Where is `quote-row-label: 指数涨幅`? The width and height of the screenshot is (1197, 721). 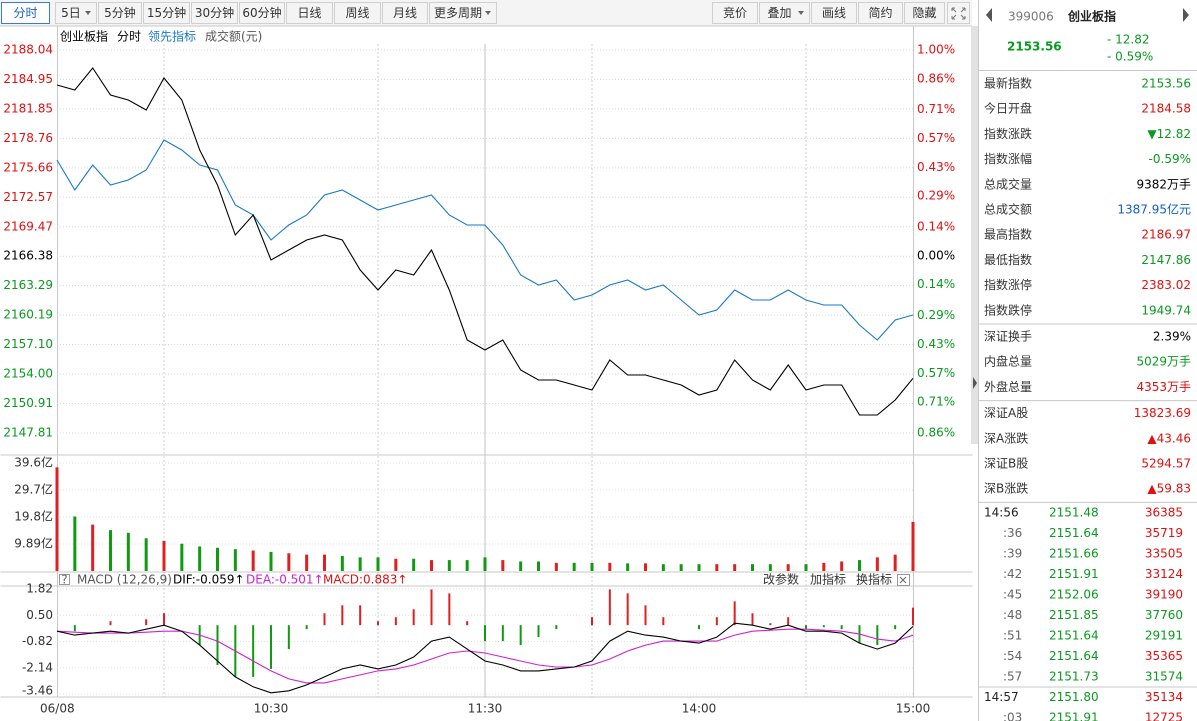 quote-row-label: 指数涨幅 is located at coordinates (1008, 158).